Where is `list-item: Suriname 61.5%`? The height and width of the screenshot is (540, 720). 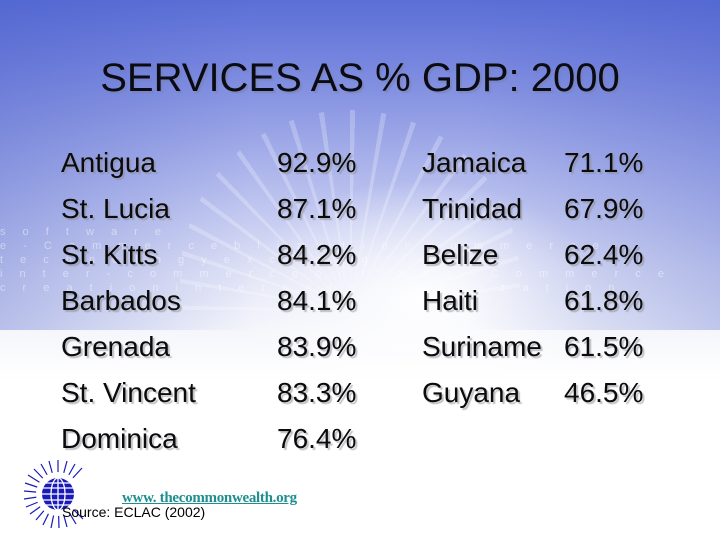
list-item: Suriname 61.5% is located at coordinates (532, 347).